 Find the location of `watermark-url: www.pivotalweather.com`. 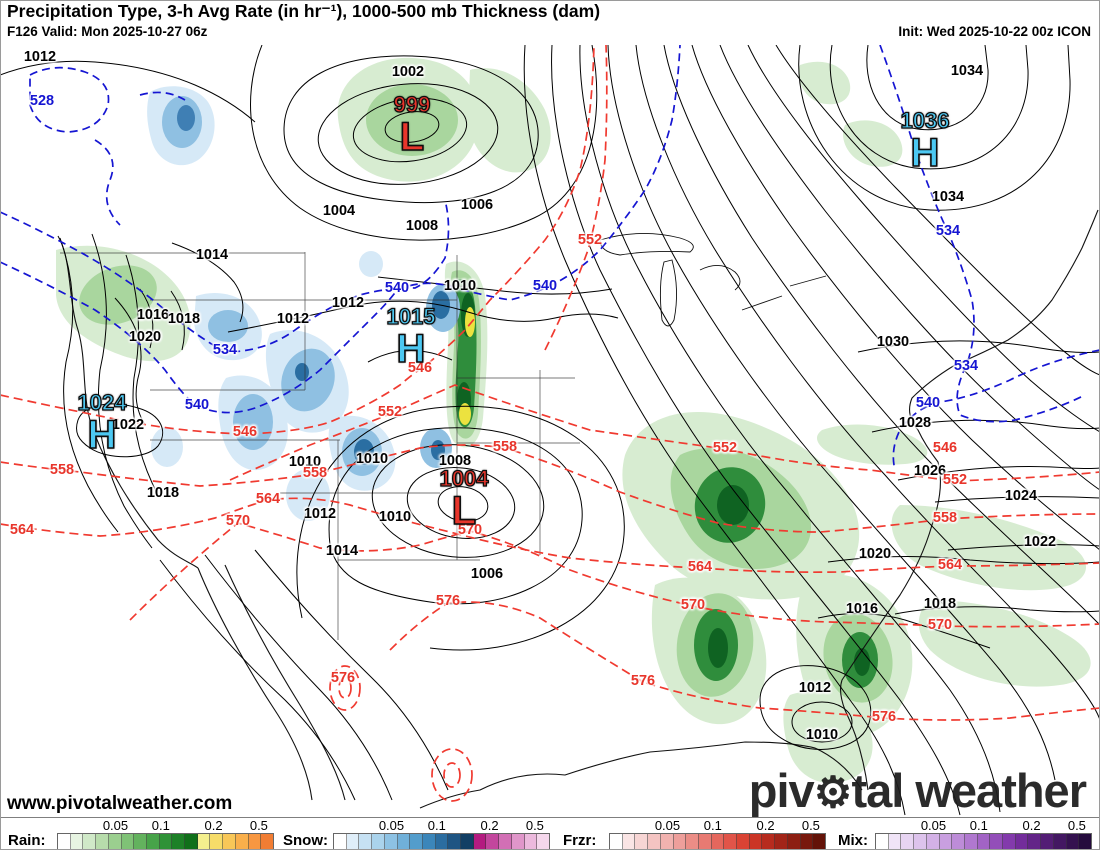

watermark-url: www.pivotalweather.com is located at coordinates (120, 803).